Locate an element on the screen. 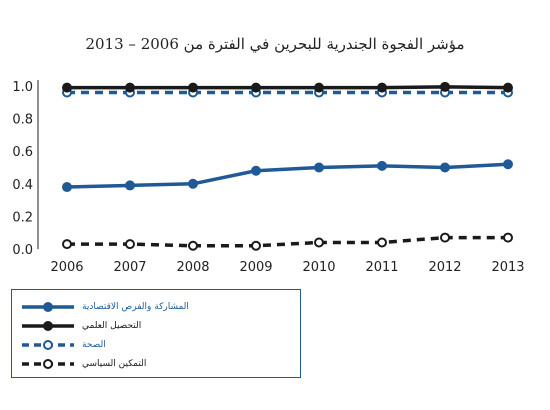 This screenshot has height=410, width=550. x-tick-label: 2012 is located at coordinates (444, 267).